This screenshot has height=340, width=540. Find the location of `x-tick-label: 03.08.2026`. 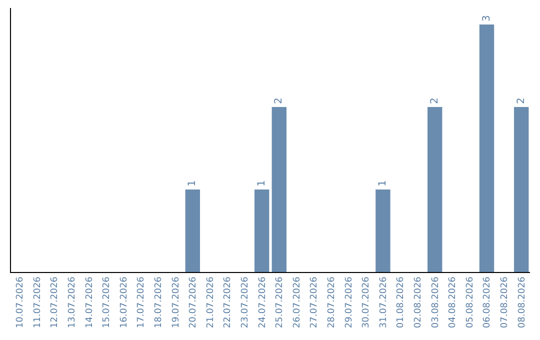

x-tick-label: 03.08.2026 is located at coordinates (435, 302).